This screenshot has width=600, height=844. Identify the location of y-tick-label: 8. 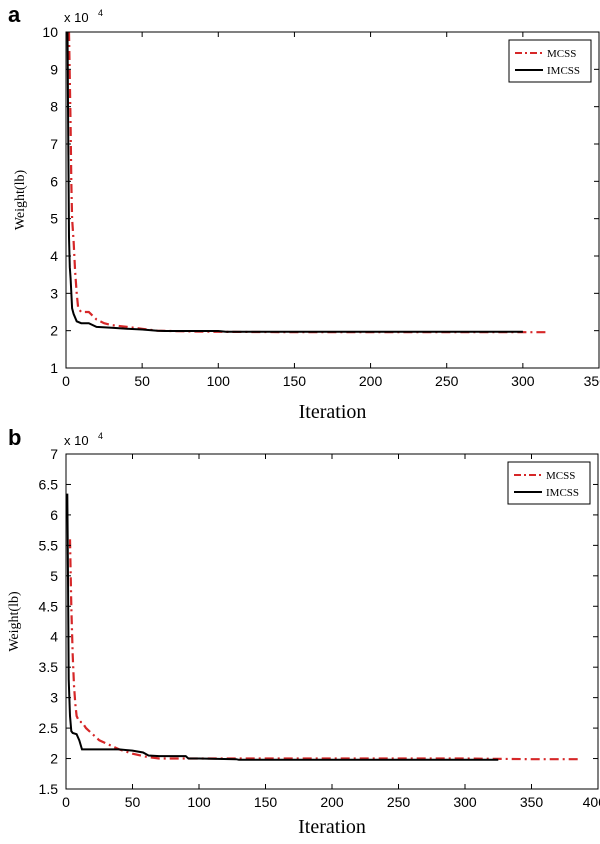
(54, 107).